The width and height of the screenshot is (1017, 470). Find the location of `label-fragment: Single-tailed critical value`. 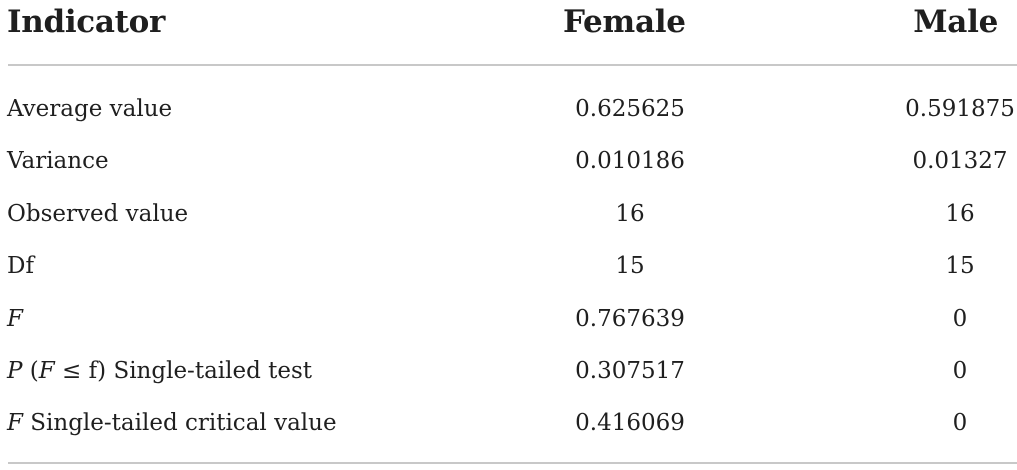

label-fragment: Single-tailed critical value is located at coordinates (179, 423).